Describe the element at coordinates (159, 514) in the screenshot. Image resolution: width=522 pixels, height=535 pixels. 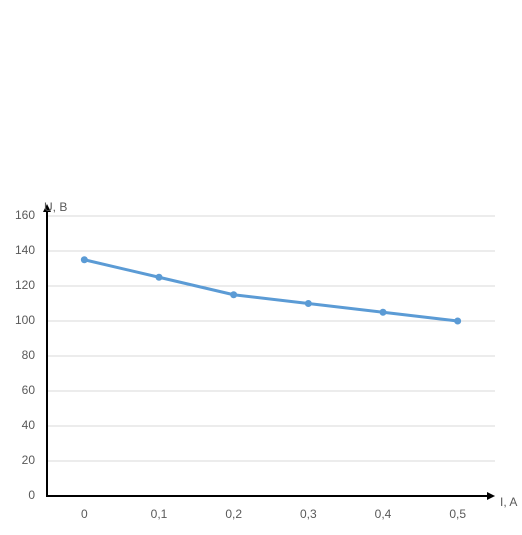
I see `x-tick-label: 0,1` at that location.